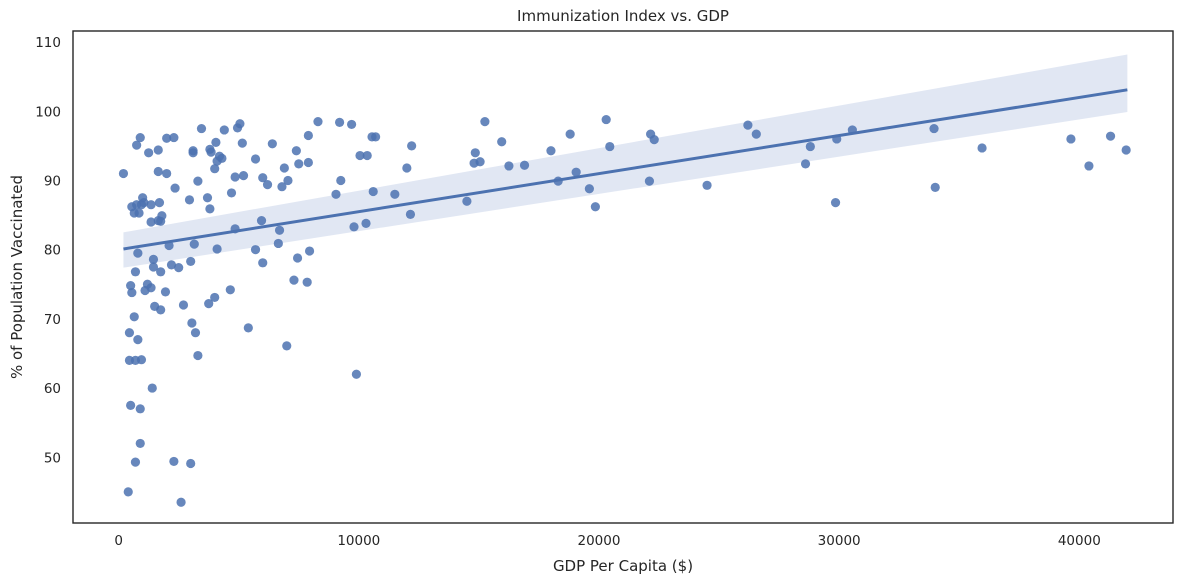  Describe the element at coordinates (17, 277) in the screenshot. I see `y-axis-label: % of Population Vaccinated` at that location.